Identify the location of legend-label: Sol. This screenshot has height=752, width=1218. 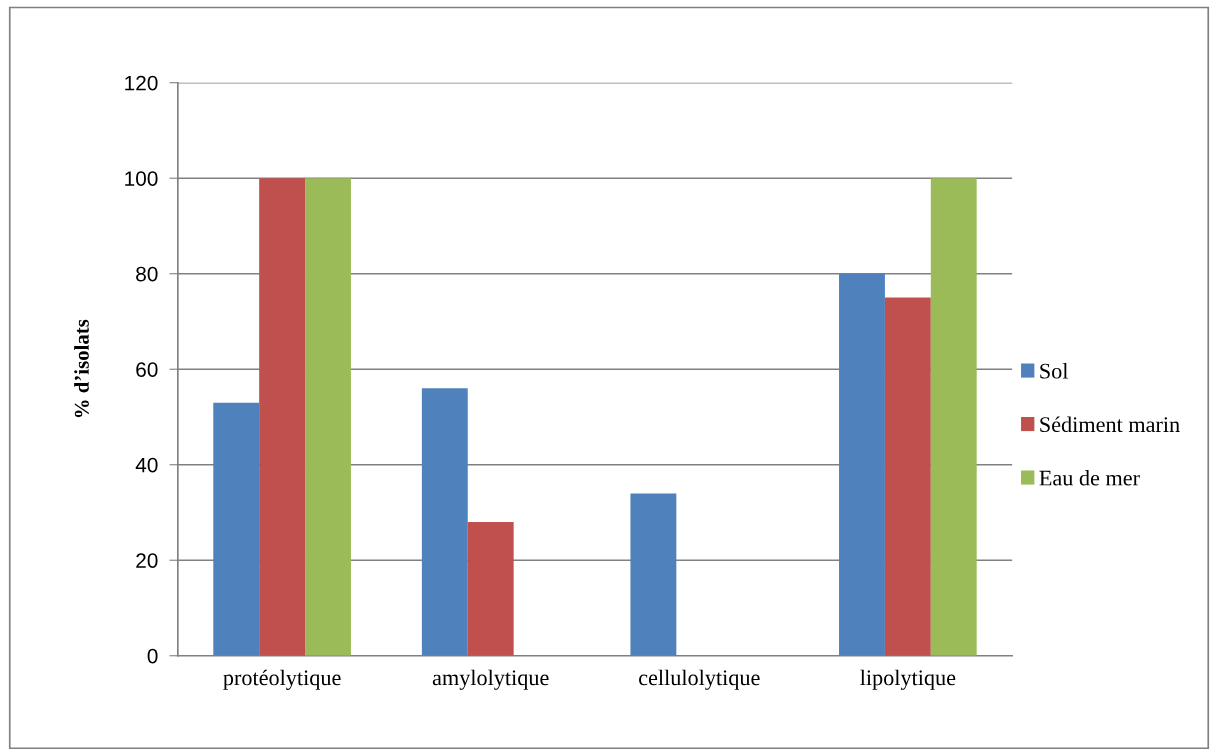
(1054, 370).